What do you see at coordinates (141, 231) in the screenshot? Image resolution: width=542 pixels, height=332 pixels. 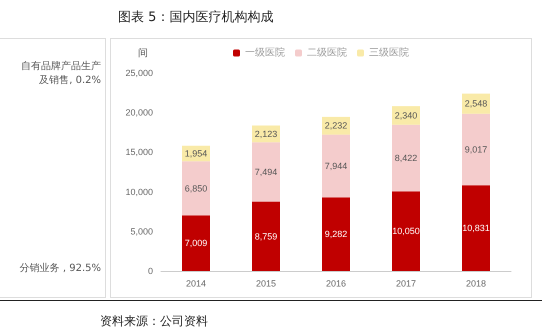 I see `y-tick-label: 5,000` at bounding box center [141, 231].